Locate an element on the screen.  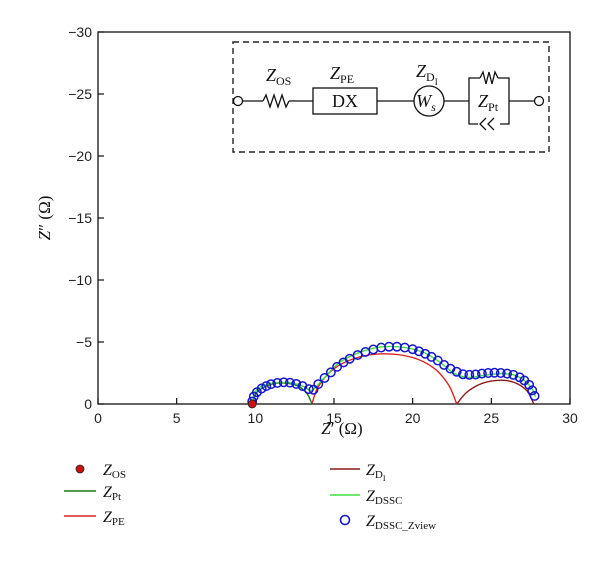
series-layer is located at coordinates (393, 375).